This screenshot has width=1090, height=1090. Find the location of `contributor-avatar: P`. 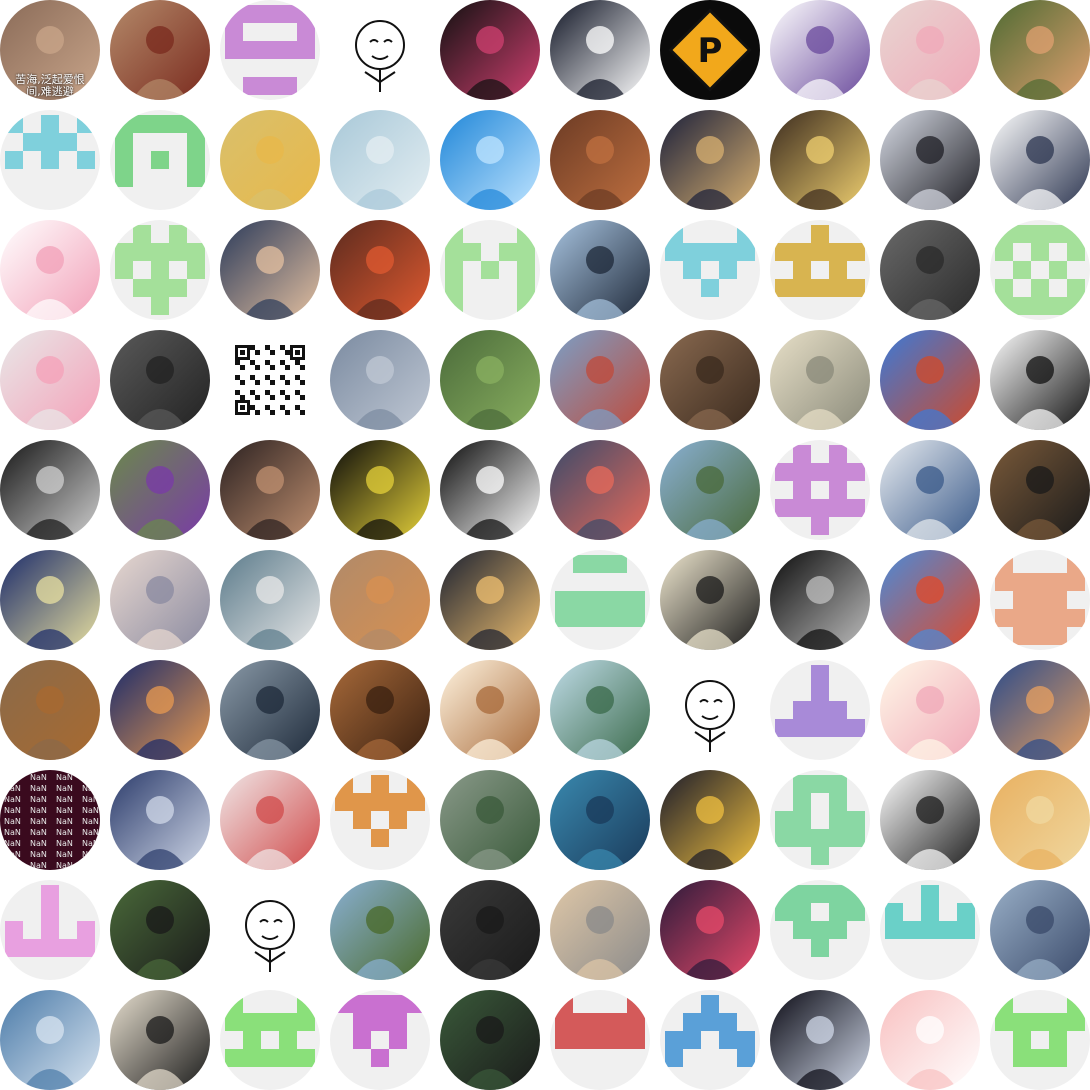

contributor-avatar: P is located at coordinates (710, 50).